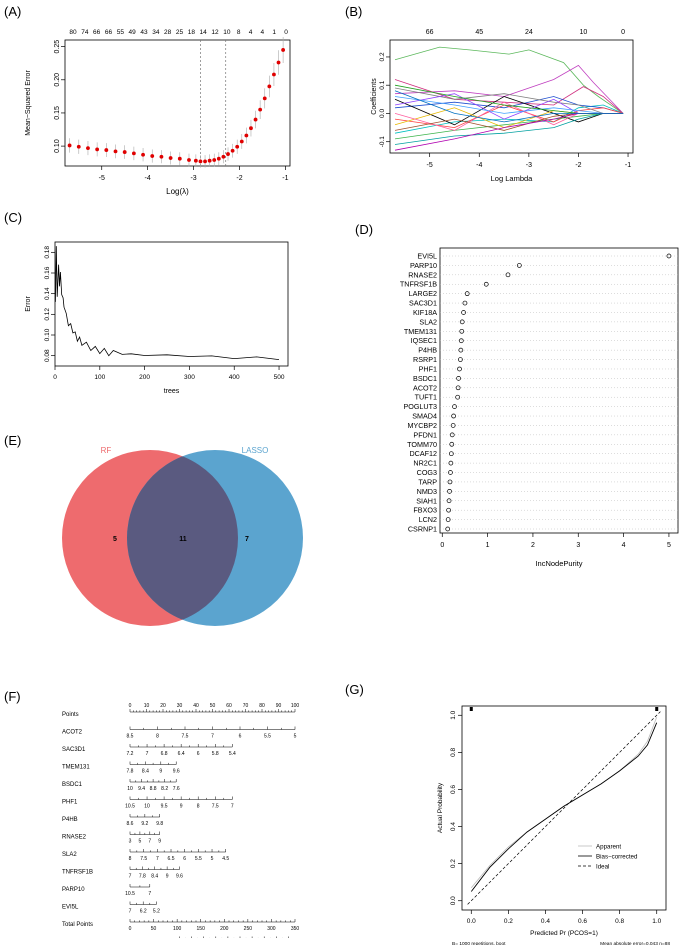 The image size is (685, 949). What do you see at coordinates (47, 355) in the screenshot?
I see `y-tick-label: 0.08` at bounding box center [47, 355].